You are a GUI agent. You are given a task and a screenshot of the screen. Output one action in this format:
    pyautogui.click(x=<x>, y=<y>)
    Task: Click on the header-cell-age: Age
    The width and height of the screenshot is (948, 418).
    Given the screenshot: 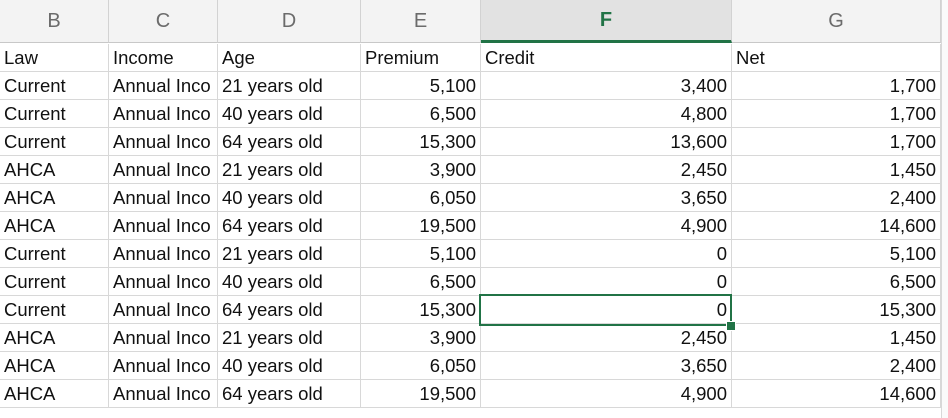 What is the action you would take?
    pyautogui.click(x=289, y=58)
    